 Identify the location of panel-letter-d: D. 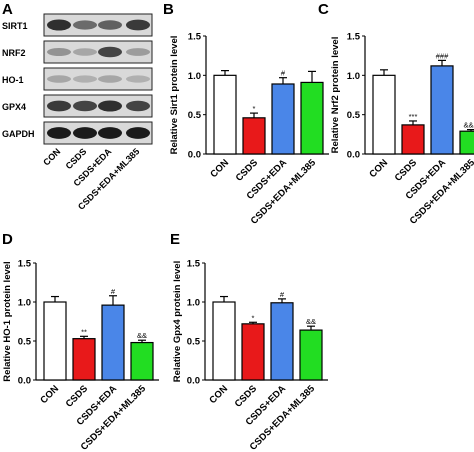
(7, 239).